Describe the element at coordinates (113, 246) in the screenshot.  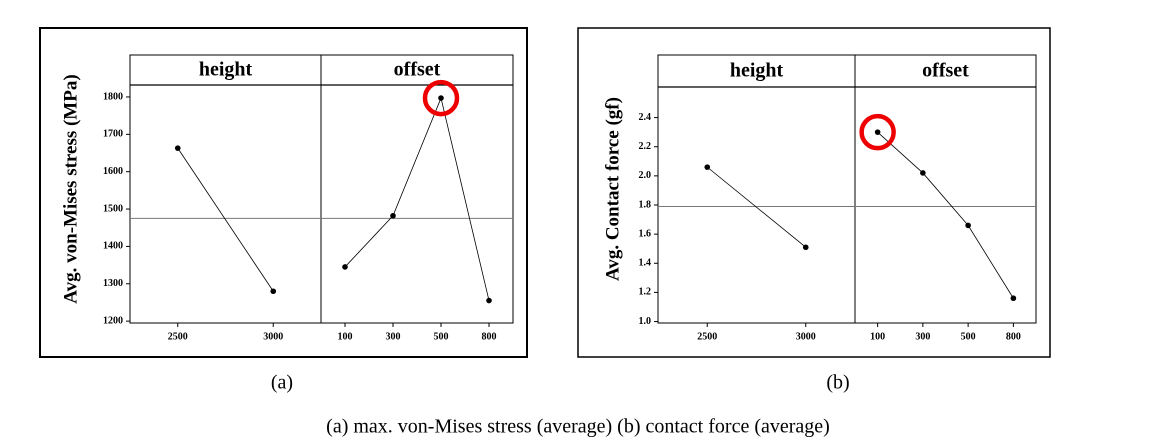
I see `y-tick-label: 1400` at that location.